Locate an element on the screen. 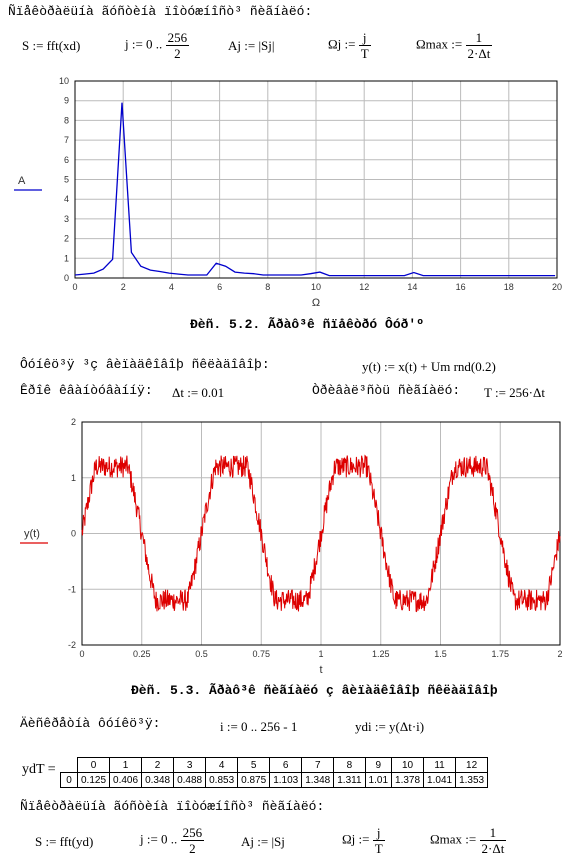  y-tick-label: 7 is located at coordinates (66, 140).